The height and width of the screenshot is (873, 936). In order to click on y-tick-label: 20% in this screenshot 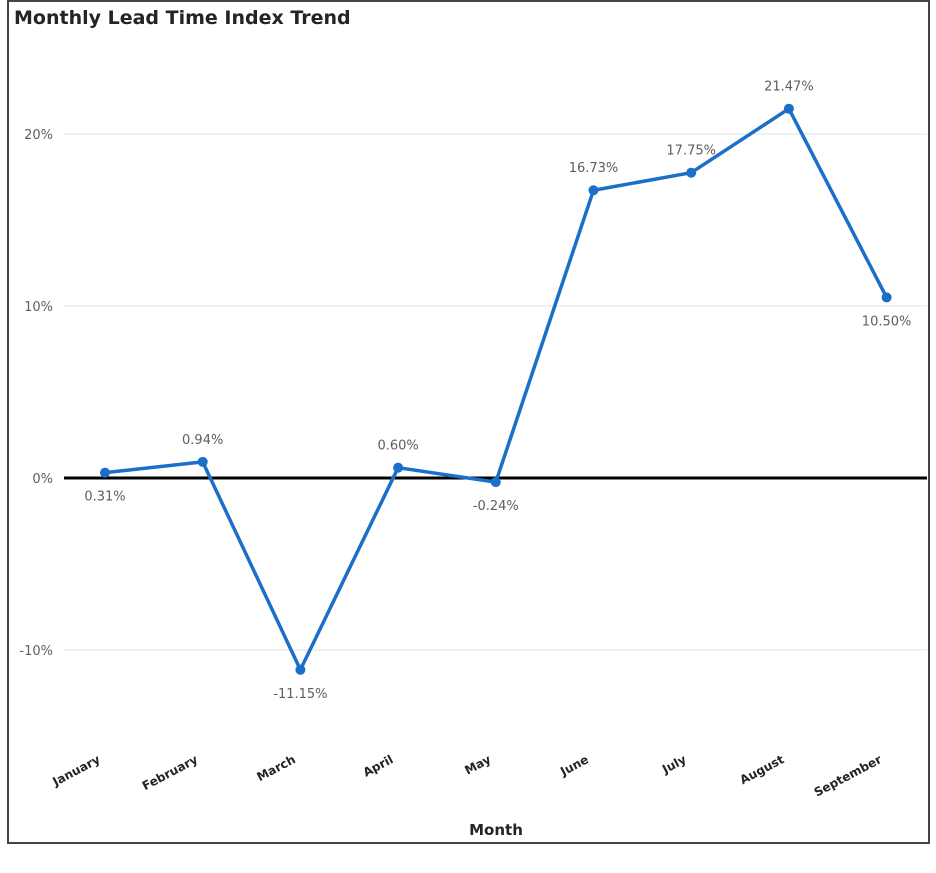, I will do `click(38, 135)`.